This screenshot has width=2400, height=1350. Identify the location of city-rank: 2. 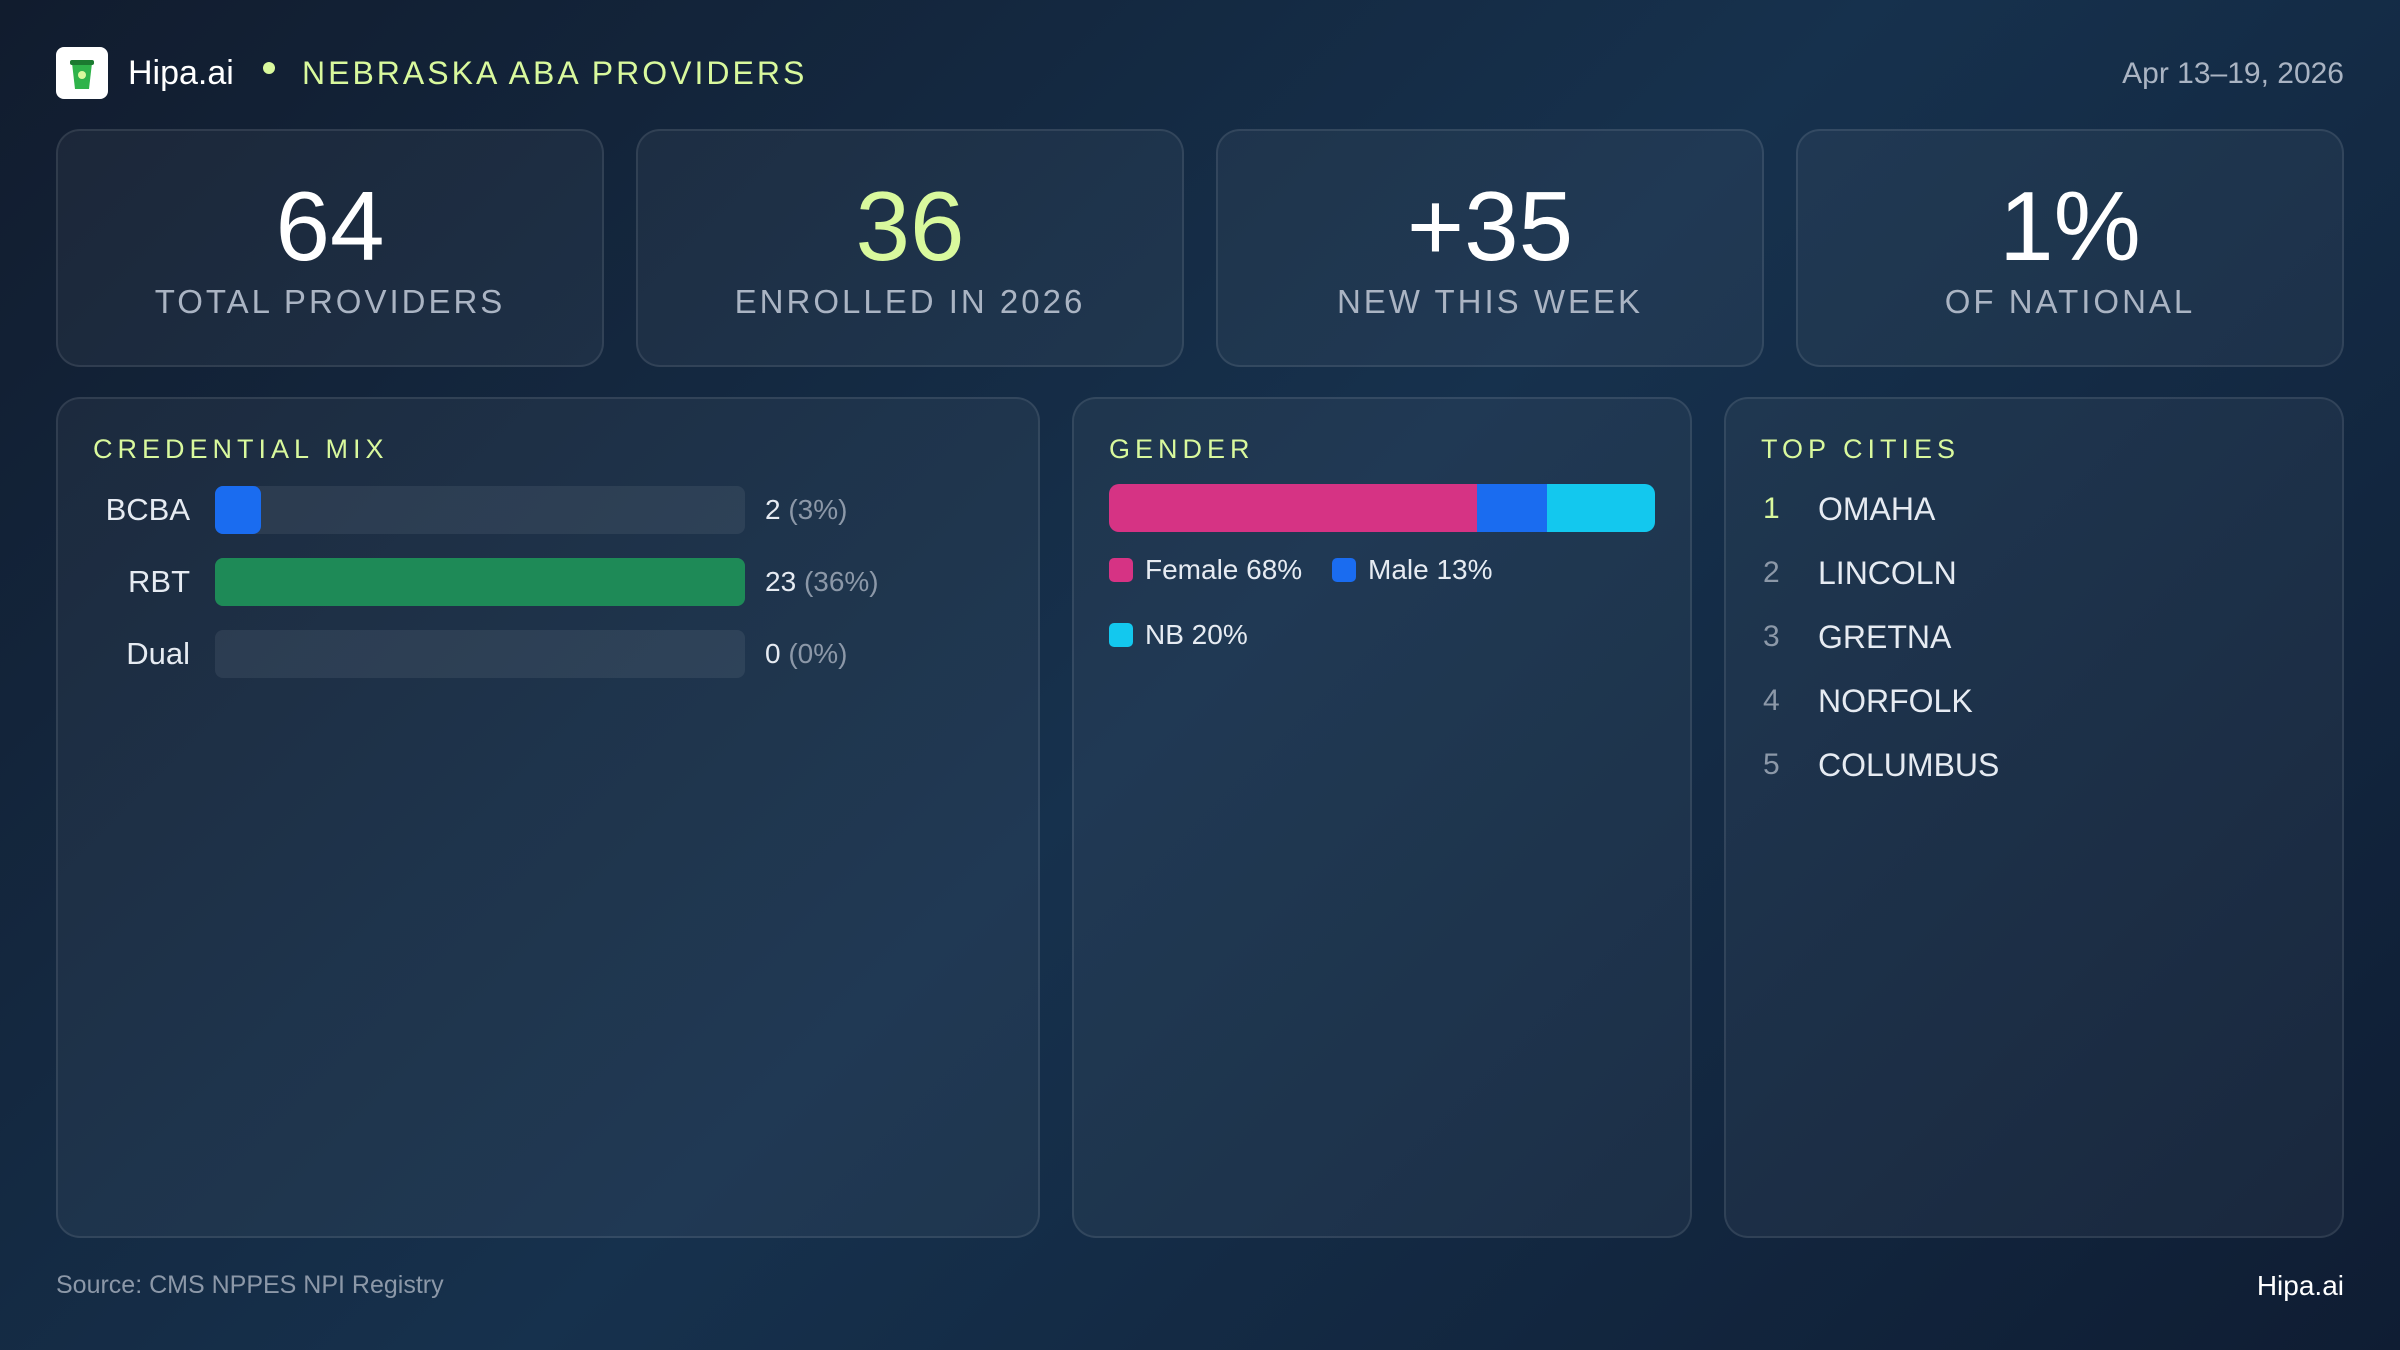
(1771, 572).